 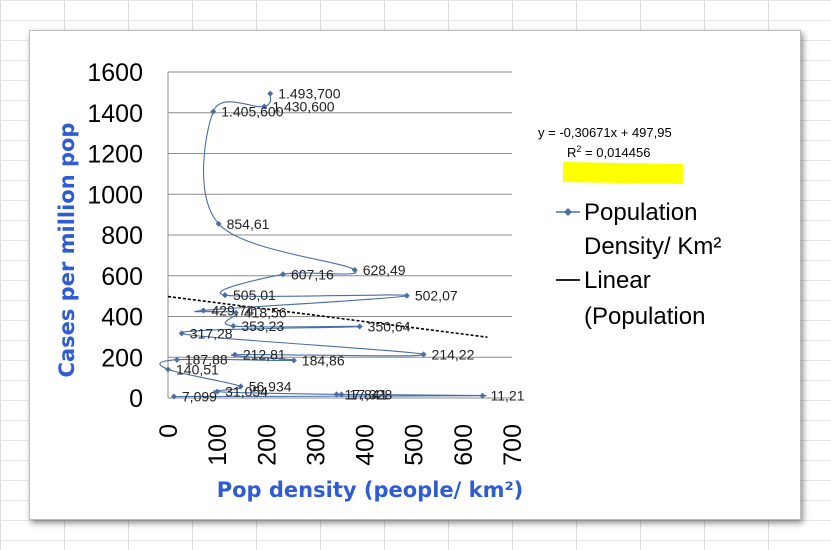 What do you see at coordinates (122, 358) in the screenshot?
I see `y-tick-200: 200` at bounding box center [122, 358].